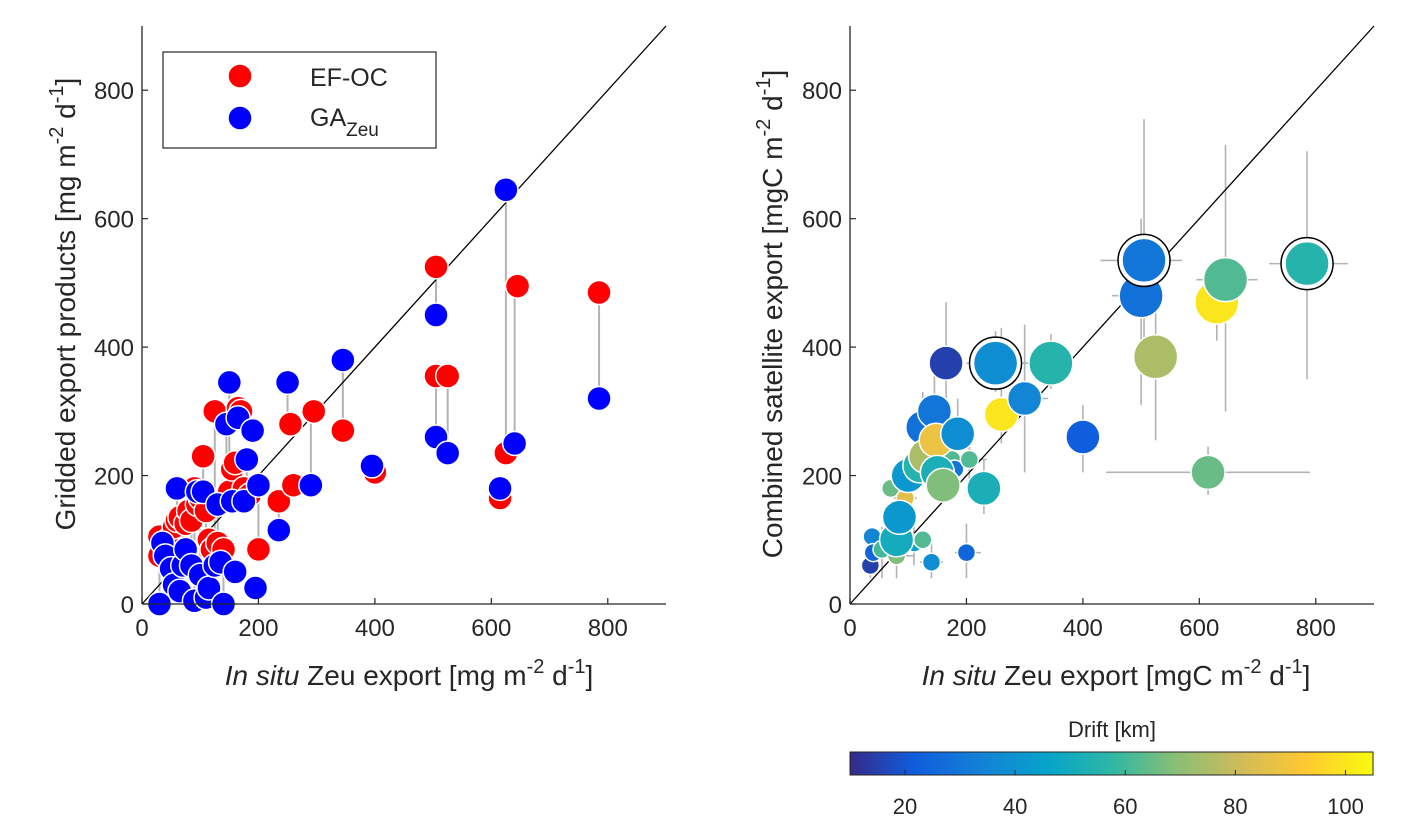 The width and height of the screenshot is (1417, 827). What do you see at coordinates (491, 628) in the screenshot?
I see `left-x-tick-label: 600` at bounding box center [491, 628].